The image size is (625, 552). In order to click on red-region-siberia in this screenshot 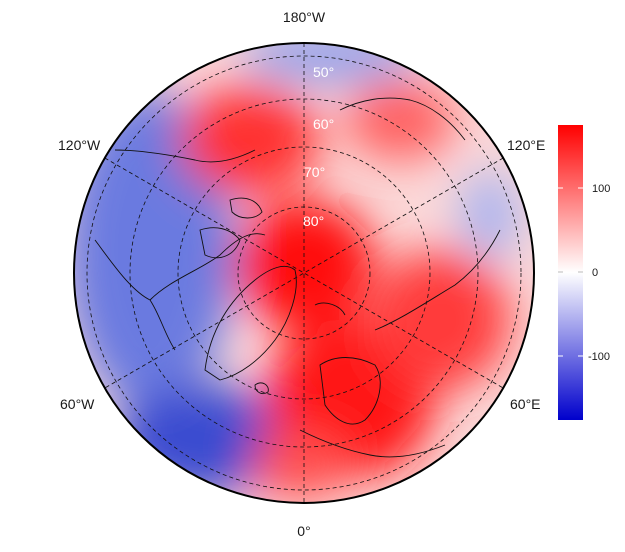, I will do `click(440, 320)`.